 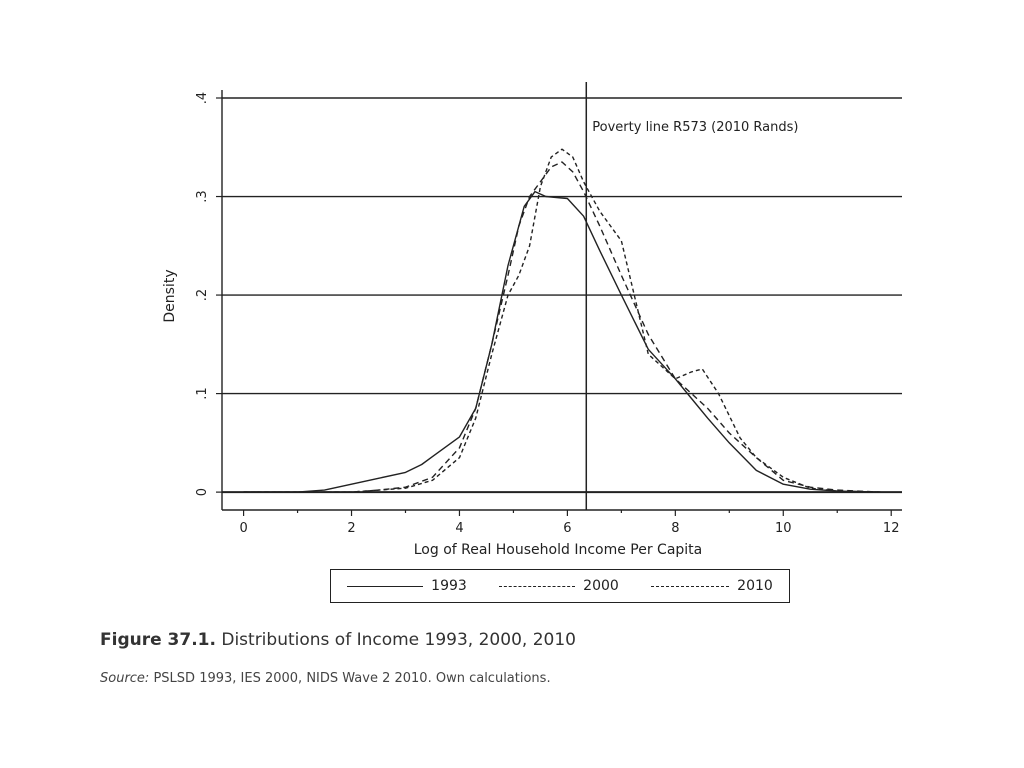 What do you see at coordinates (243, 528) in the screenshot?
I see `x-tick-label: 0` at bounding box center [243, 528].